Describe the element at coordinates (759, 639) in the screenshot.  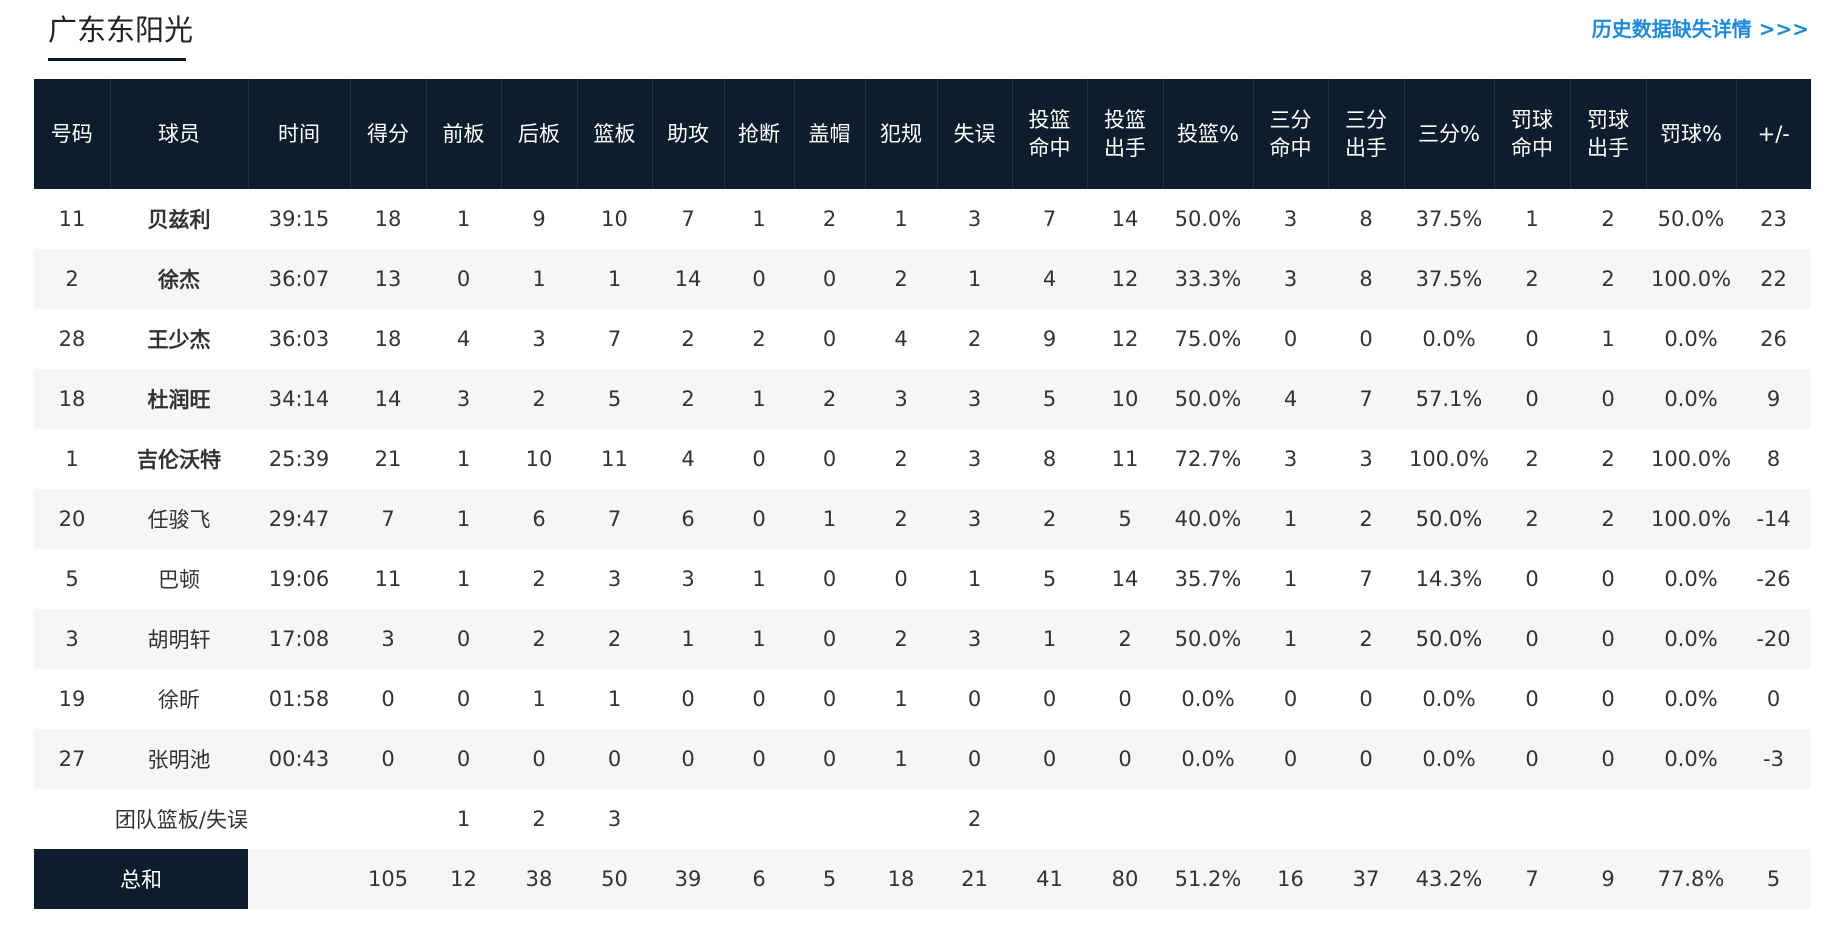
I see `stat-steals: 1` at that location.